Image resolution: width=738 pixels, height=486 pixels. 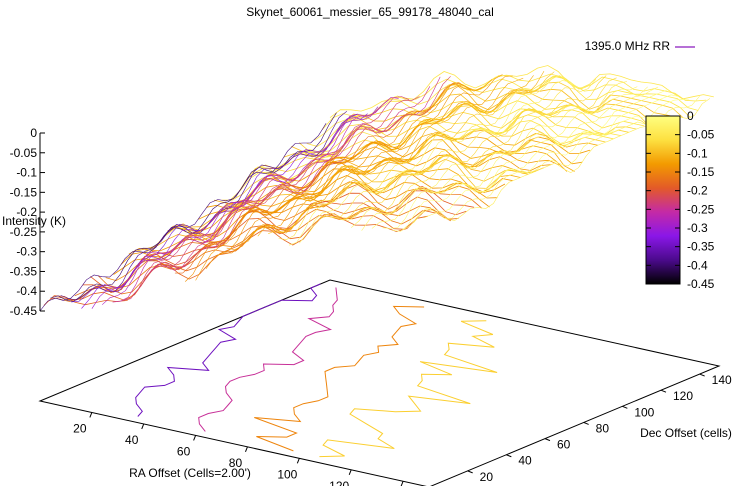 I want to click on colorbar-tick-label: -0.15, so click(x=701, y=172).